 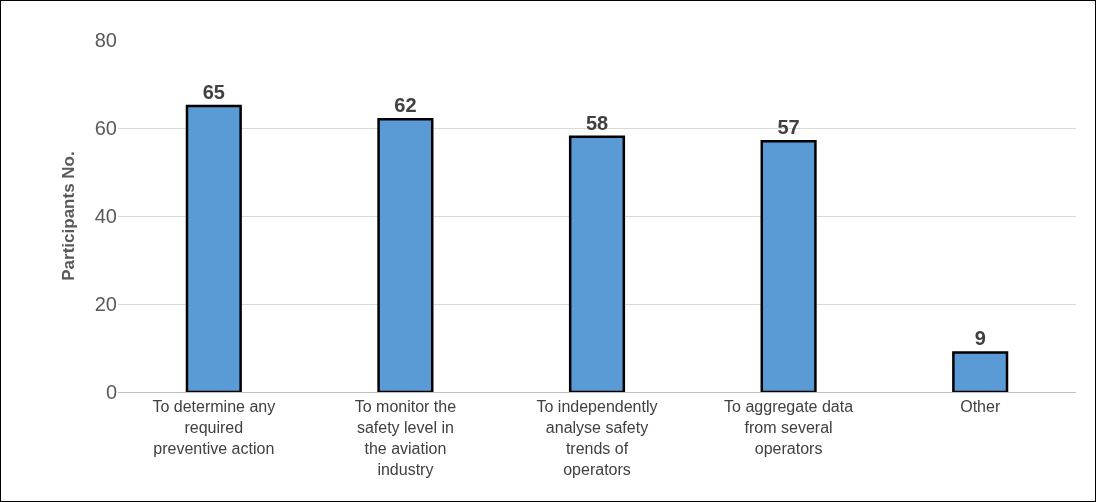 I want to click on y-axis-title: Participants No., so click(x=69, y=216).